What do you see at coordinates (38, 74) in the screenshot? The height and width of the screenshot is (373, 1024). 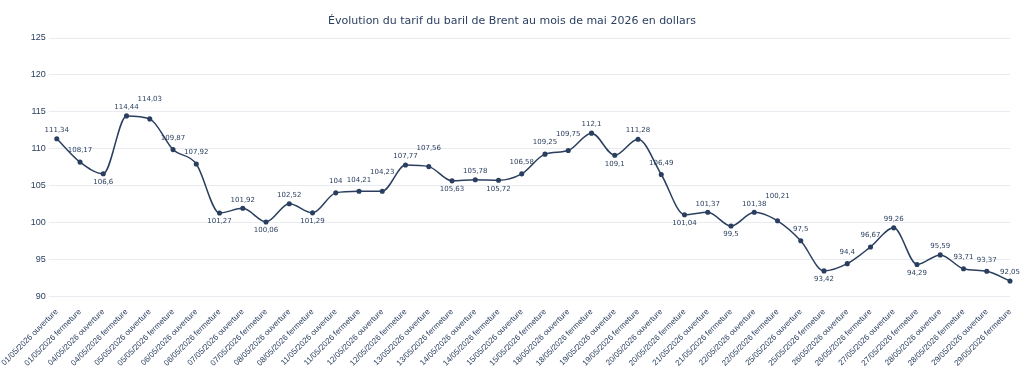 I see `y-tick-label: 120` at bounding box center [38, 74].